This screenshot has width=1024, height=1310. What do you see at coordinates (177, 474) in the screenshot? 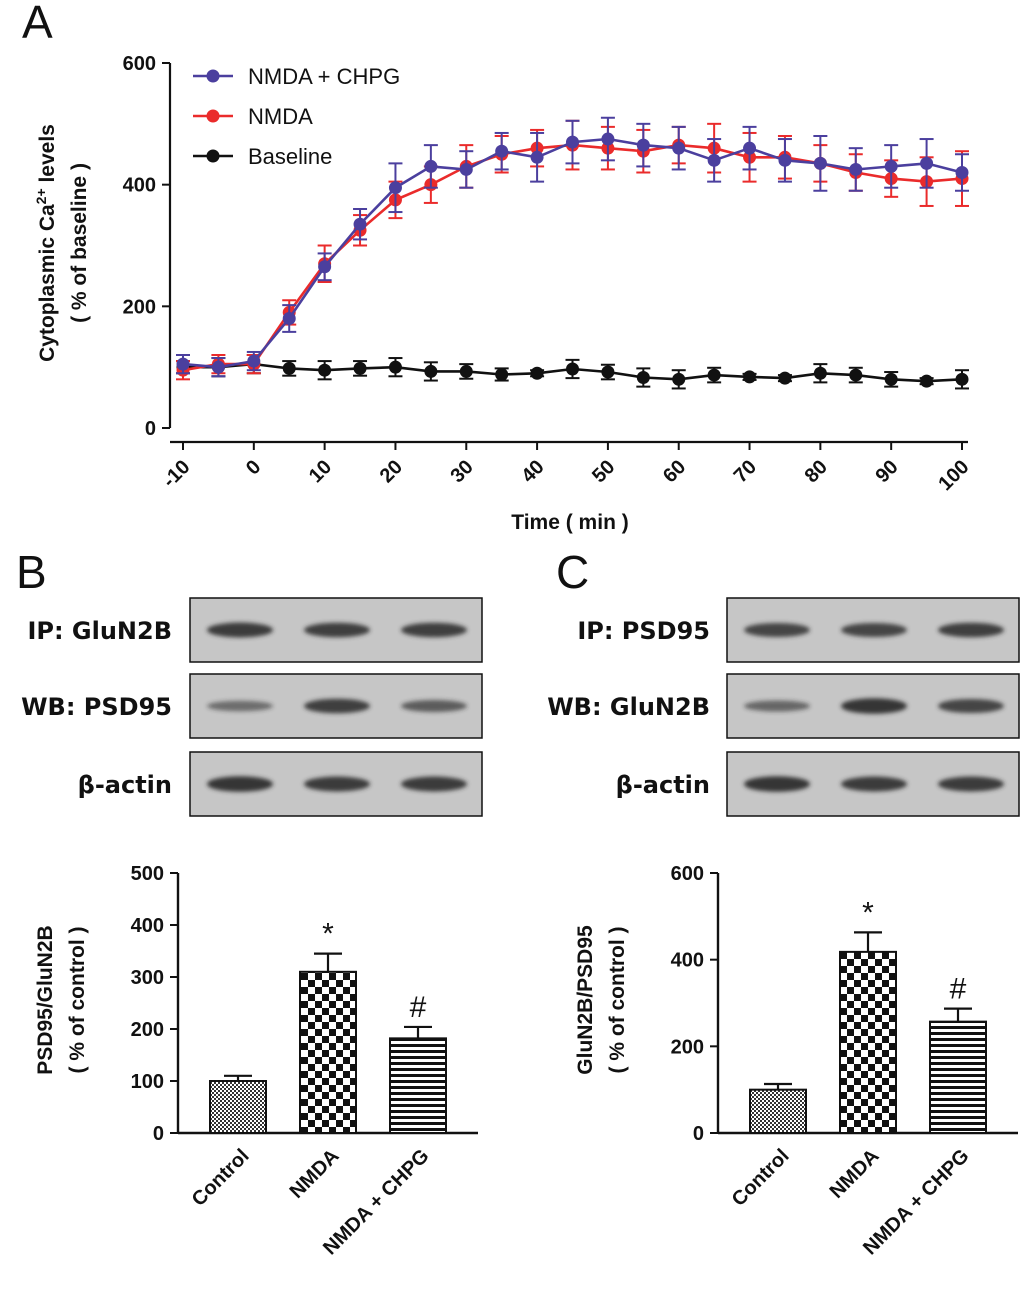
I see `chart-a-x-tick-label: -10` at bounding box center [177, 474].